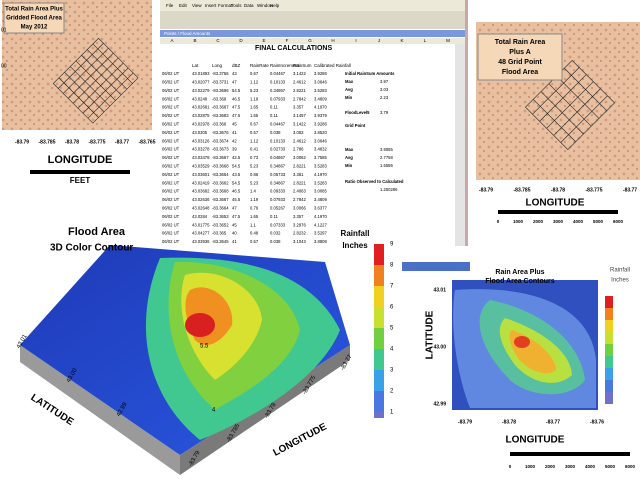 Image resolution: width=640 pixels, height=479 pixels. I want to click on cell: 0.05733, so click(278, 174).